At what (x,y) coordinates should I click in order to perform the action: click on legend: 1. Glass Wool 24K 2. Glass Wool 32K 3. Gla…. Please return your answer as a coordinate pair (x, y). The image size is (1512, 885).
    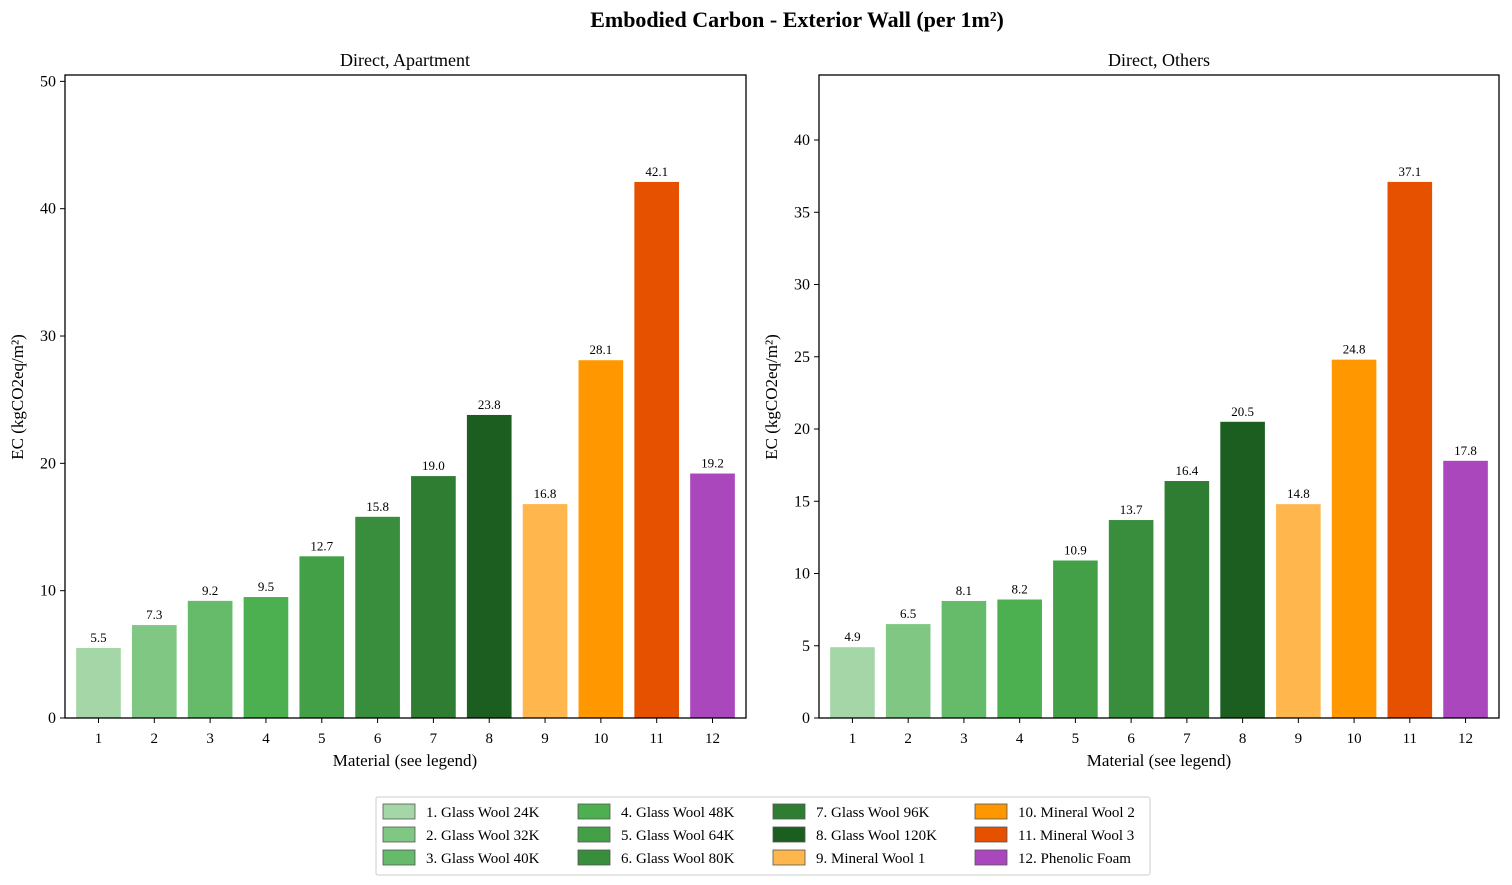
    Looking at the image, I should click on (763, 836).